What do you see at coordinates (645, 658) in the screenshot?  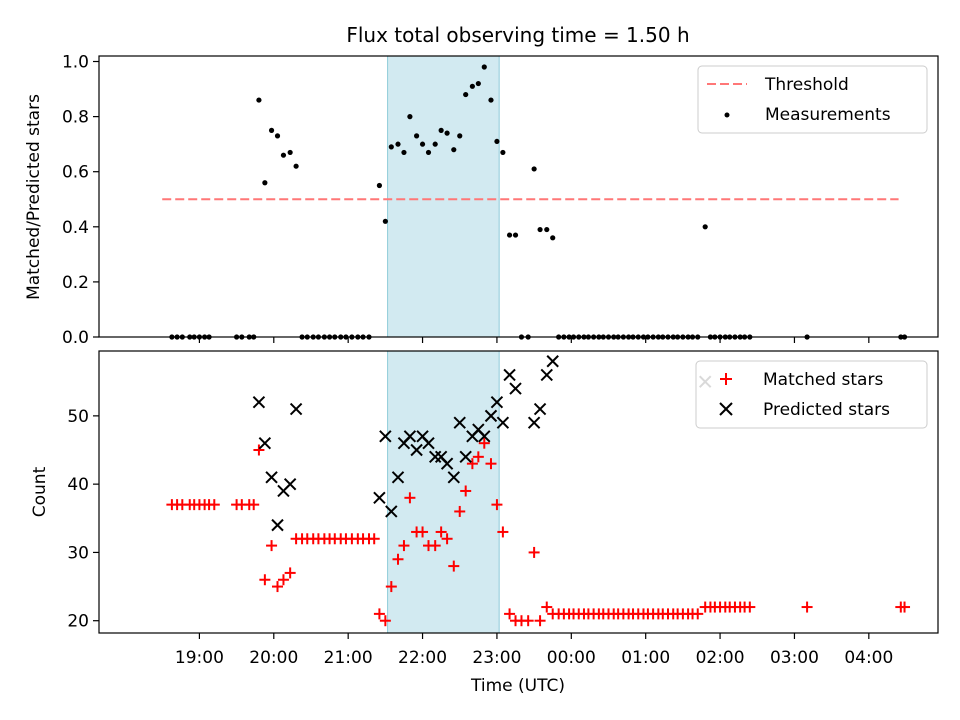 I see `x-tick-label: 01:00` at bounding box center [645, 658].